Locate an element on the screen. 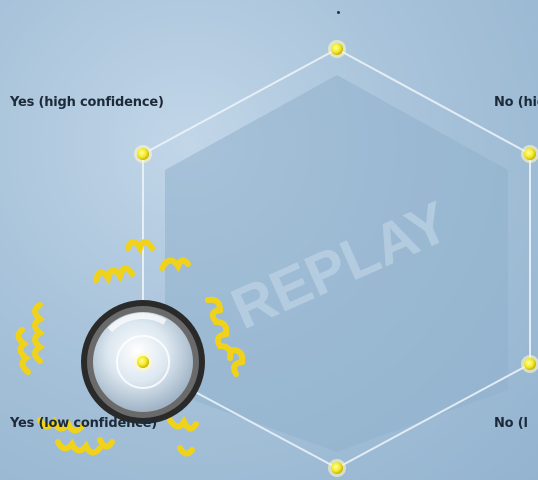  answer-label-no-high: No (high is located at coordinates (516, 102).